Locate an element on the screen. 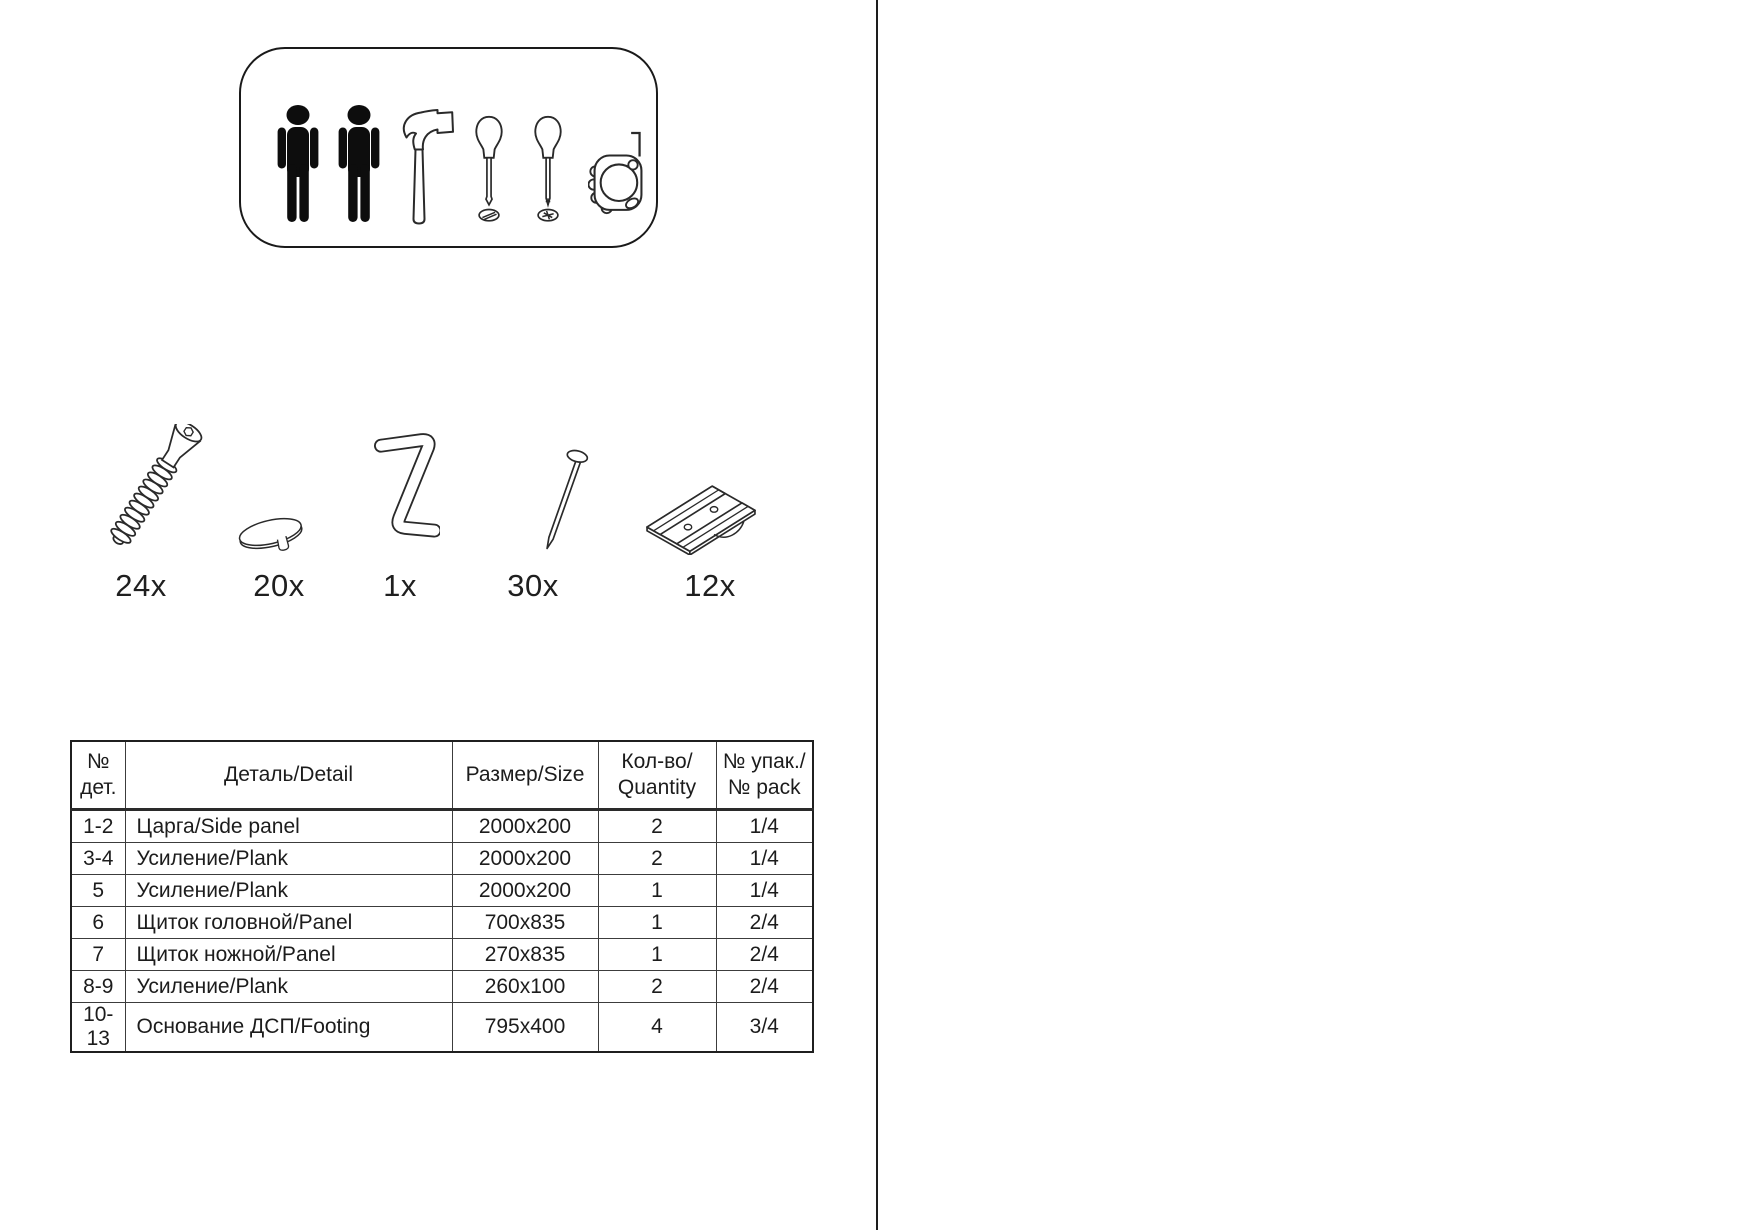 This screenshot has width=1753, height=1232. count-label: 30x is located at coordinates (533, 585).